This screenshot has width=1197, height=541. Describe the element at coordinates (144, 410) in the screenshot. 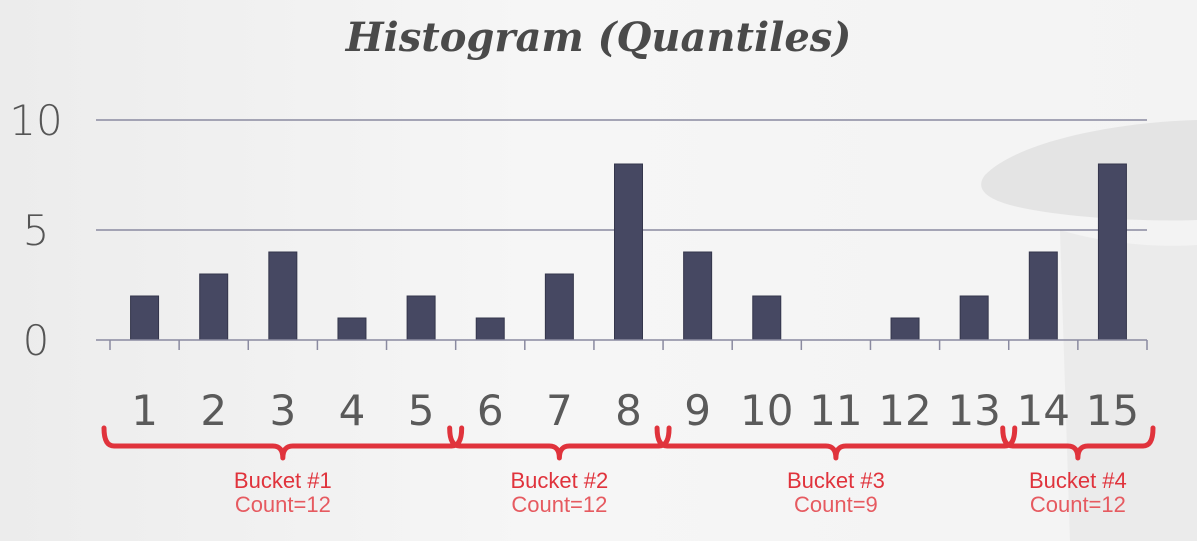

I see `x-tick-label-1: 1` at that location.